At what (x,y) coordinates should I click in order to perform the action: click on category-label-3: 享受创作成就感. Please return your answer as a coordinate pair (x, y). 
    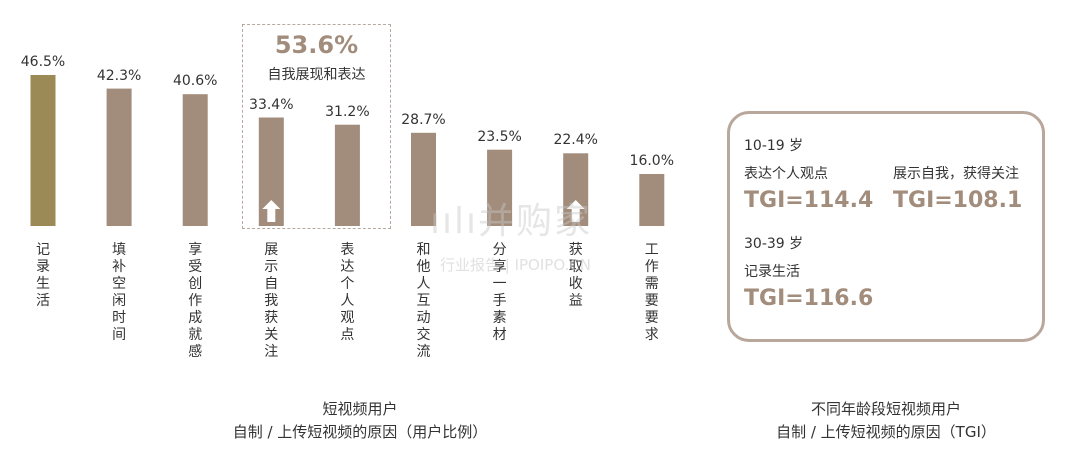
    Looking at the image, I should click on (195, 301).